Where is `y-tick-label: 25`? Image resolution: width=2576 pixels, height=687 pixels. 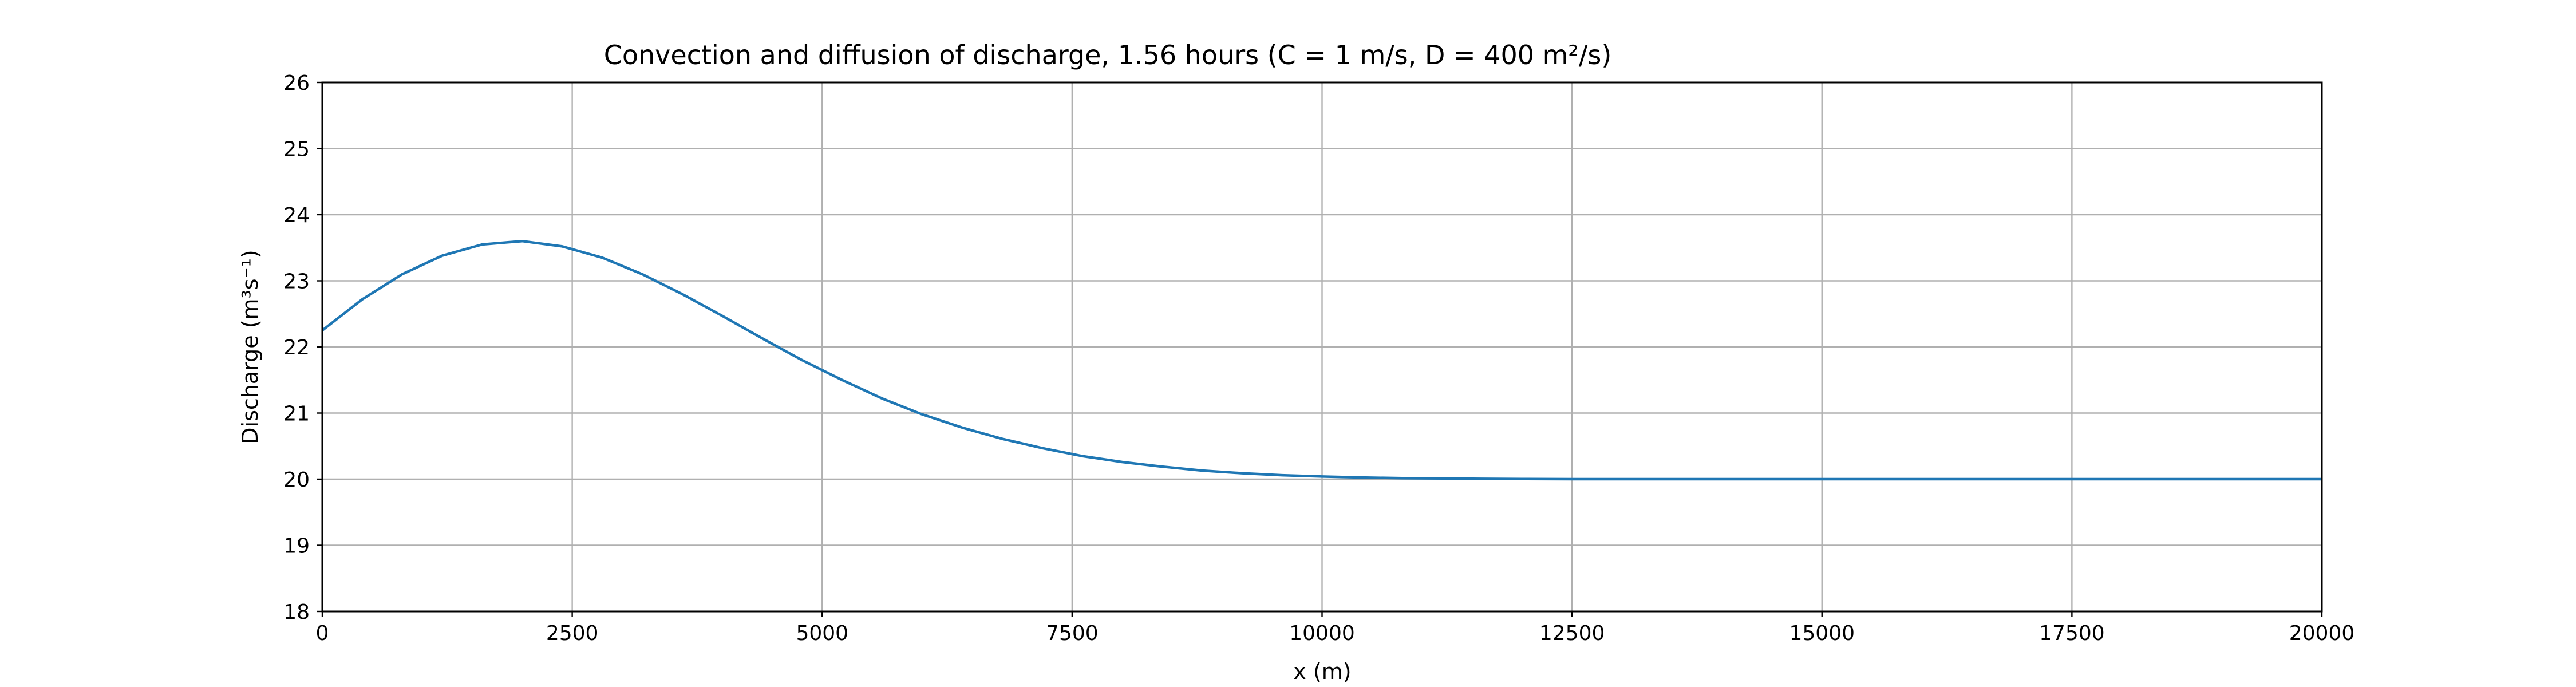 y-tick-label: 25 is located at coordinates (296, 150).